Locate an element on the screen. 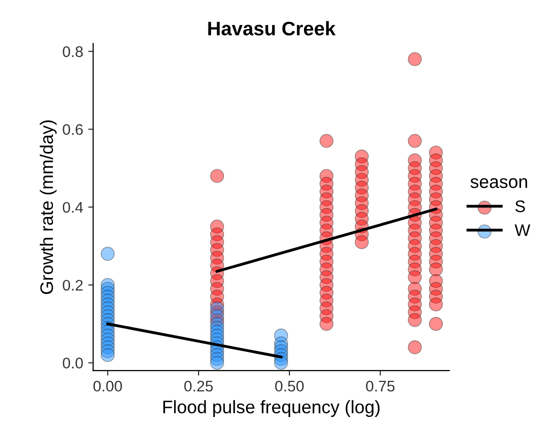 This screenshot has height=436, width=548. y-tick-label: 0.6 is located at coordinates (72, 129).